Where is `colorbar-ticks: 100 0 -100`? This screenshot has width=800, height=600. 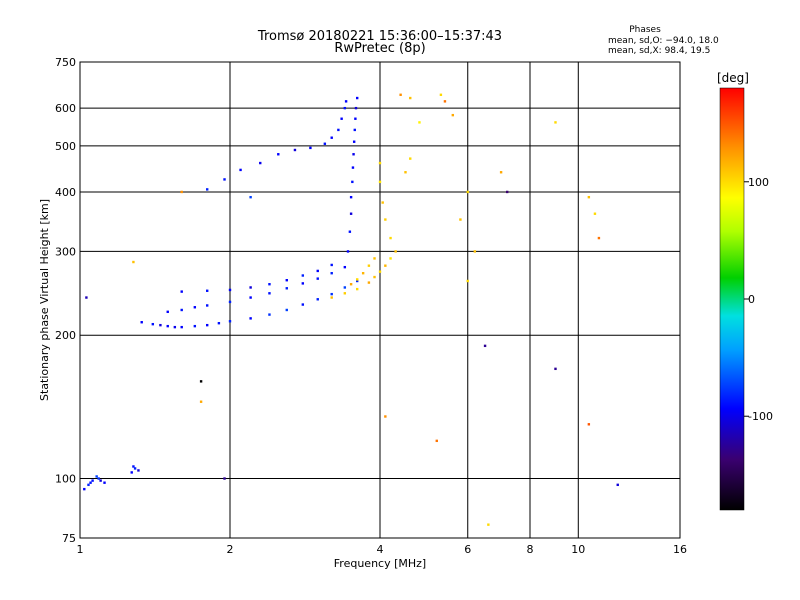
colorbar-ticks: 100 0 -100 is located at coordinates (758, 299).